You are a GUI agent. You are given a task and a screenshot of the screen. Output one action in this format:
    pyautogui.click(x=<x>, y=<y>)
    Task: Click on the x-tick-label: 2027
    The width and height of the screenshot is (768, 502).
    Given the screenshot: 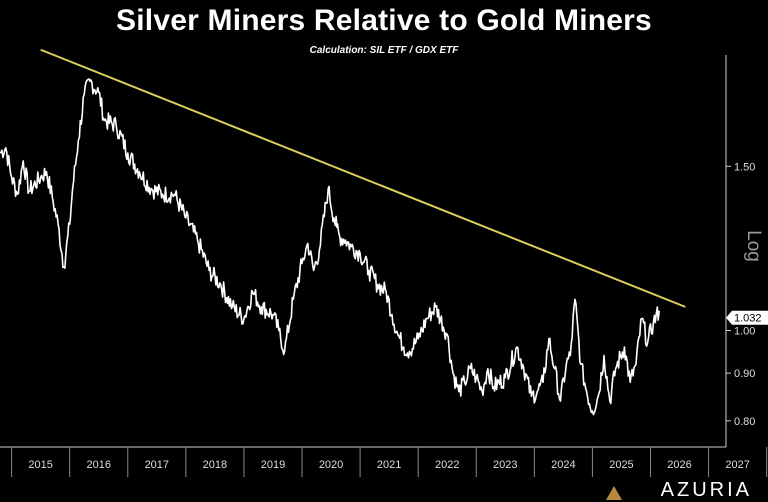 What is the action you would take?
    pyautogui.click(x=737, y=465)
    